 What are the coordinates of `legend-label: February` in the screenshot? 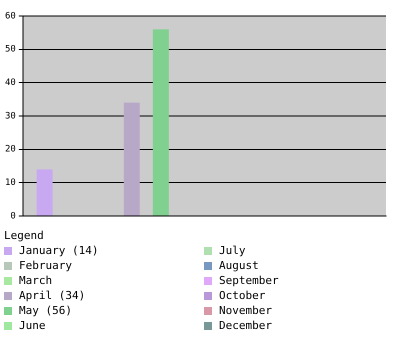 It's located at (45, 265).